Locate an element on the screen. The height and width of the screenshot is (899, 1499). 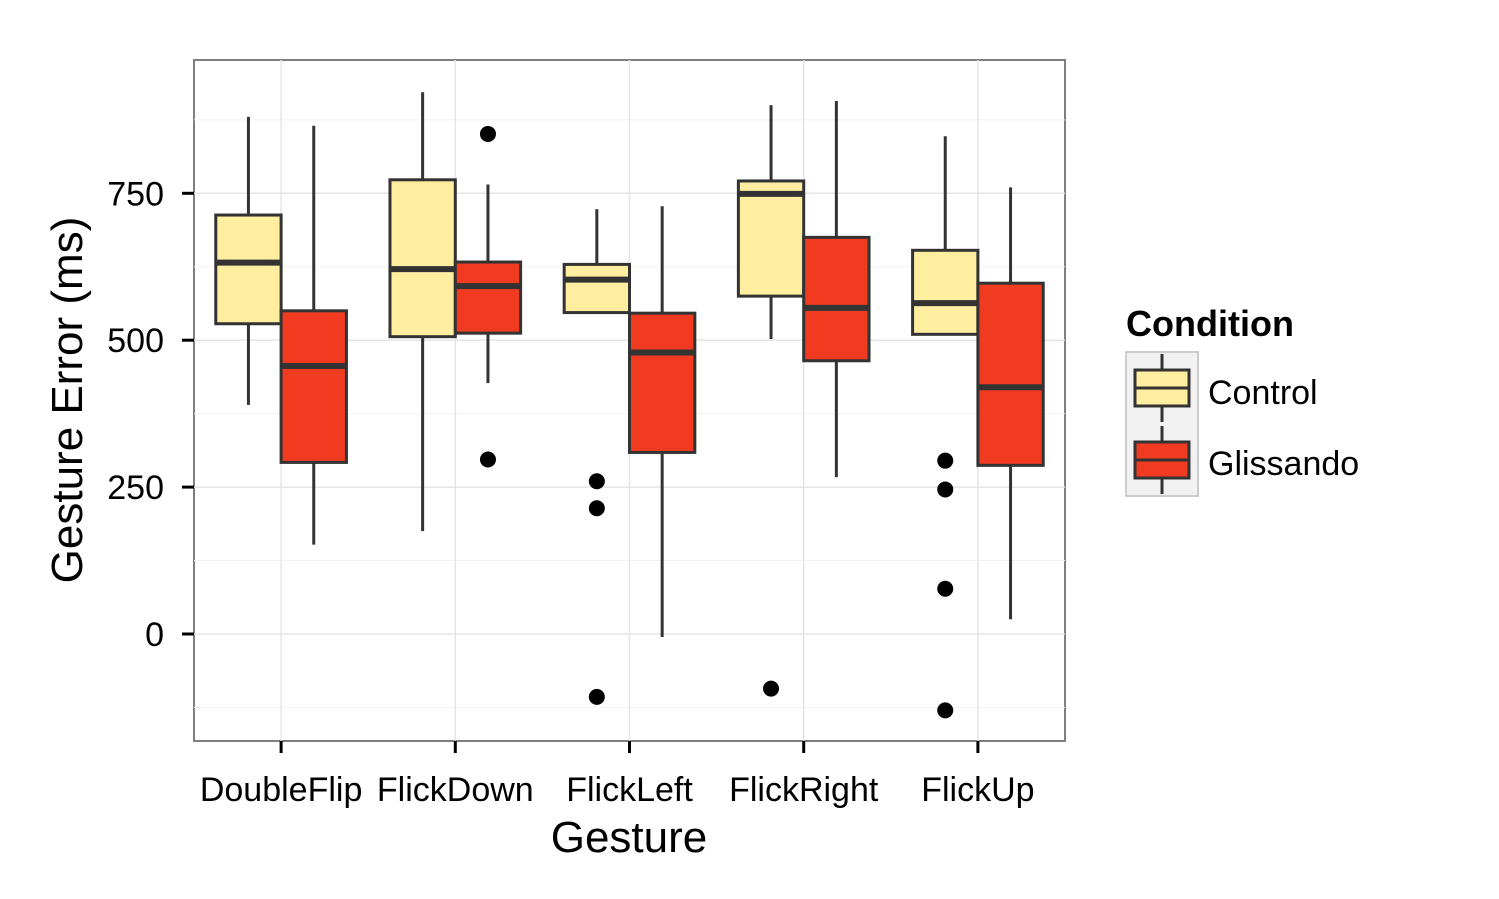
box-glissando-flickright is located at coordinates (836, 289).